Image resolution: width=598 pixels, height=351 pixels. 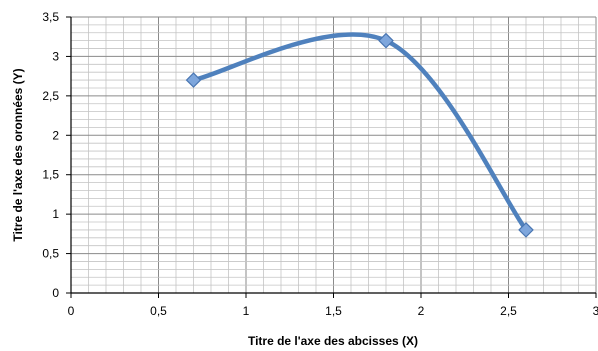 I want to click on x-tick-label: 2, so click(x=421, y=311).